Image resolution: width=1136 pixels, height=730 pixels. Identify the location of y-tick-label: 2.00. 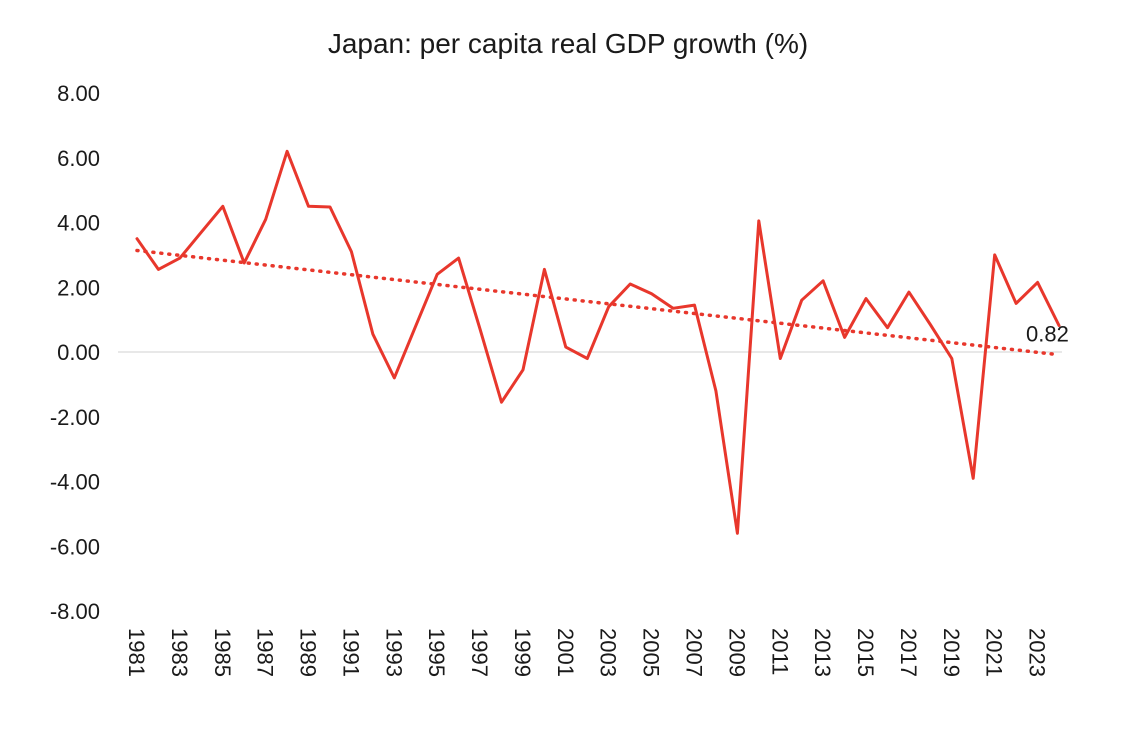
(78, 287).